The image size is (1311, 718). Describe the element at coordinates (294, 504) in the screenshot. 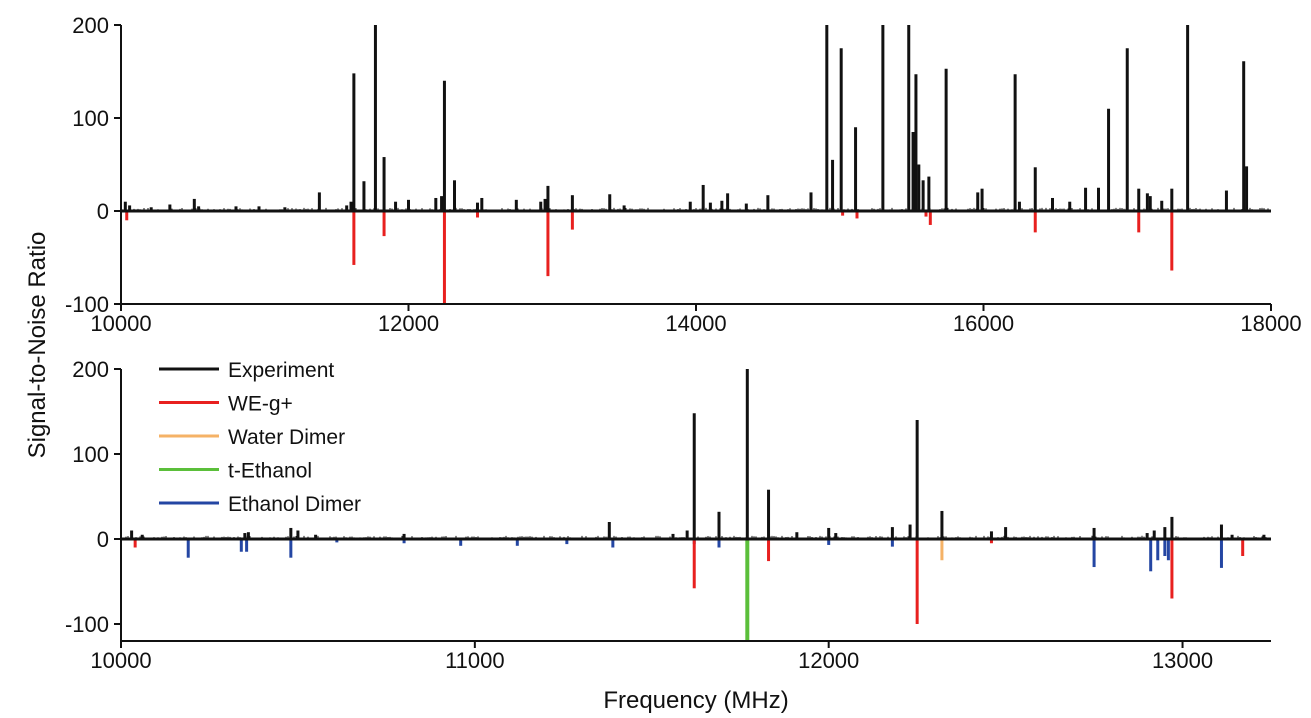

I see `legend-label: Ethanol Dimer` at that location.